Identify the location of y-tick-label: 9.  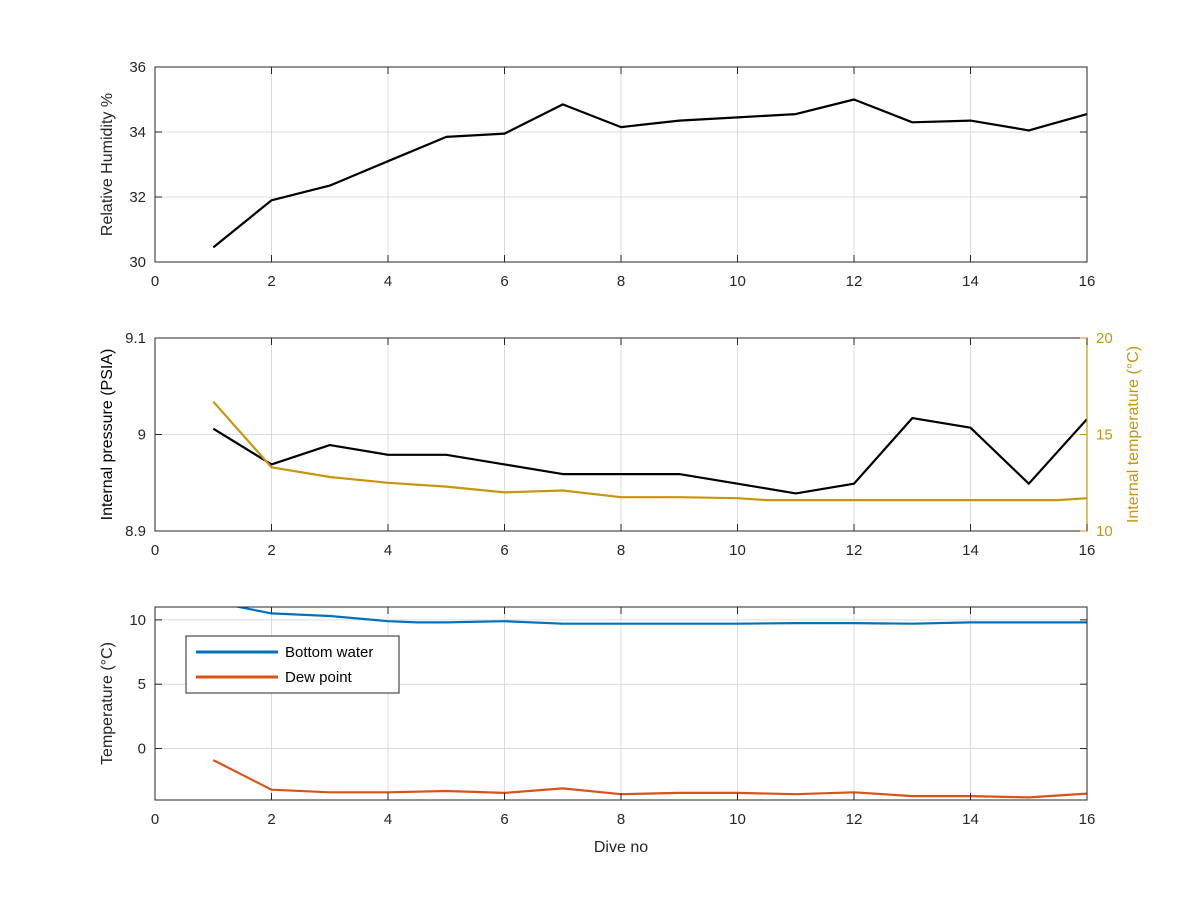
(142, 435).